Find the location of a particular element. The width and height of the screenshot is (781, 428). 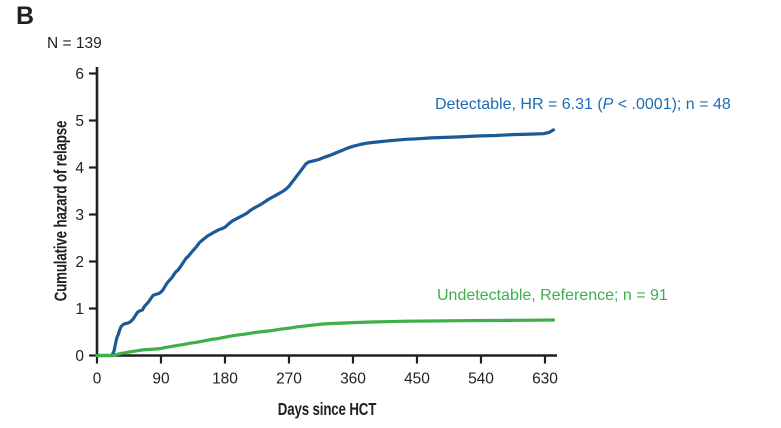

y-tick-label: 4 is located at coordinates (79, 168).